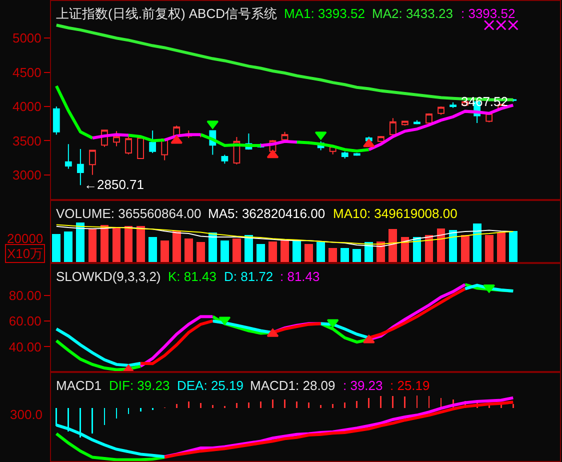 Image resolution: width=562 pixels, height=462 pixels. I want to click on text: : 3393.52, so click(488, 13).